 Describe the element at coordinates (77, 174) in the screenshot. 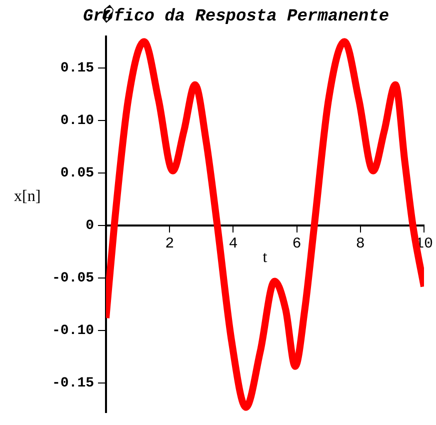

I see `y-tick-label: 0.05` at that location.